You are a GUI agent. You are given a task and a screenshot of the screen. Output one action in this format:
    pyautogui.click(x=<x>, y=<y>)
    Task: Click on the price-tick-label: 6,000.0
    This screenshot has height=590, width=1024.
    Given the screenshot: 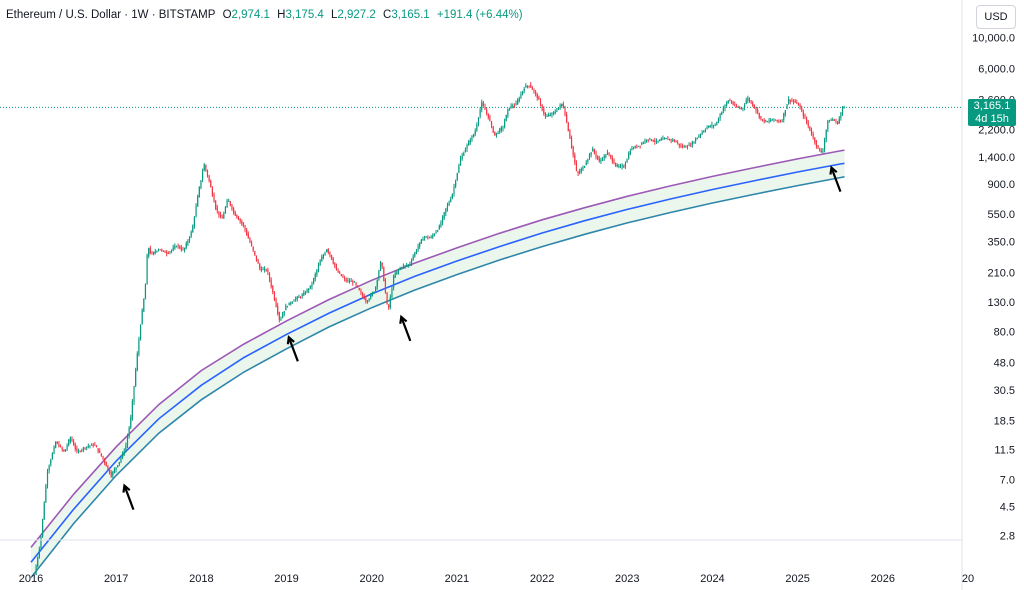 What is the action you would take?
    pyautogui.click(x=996, y=69)
    